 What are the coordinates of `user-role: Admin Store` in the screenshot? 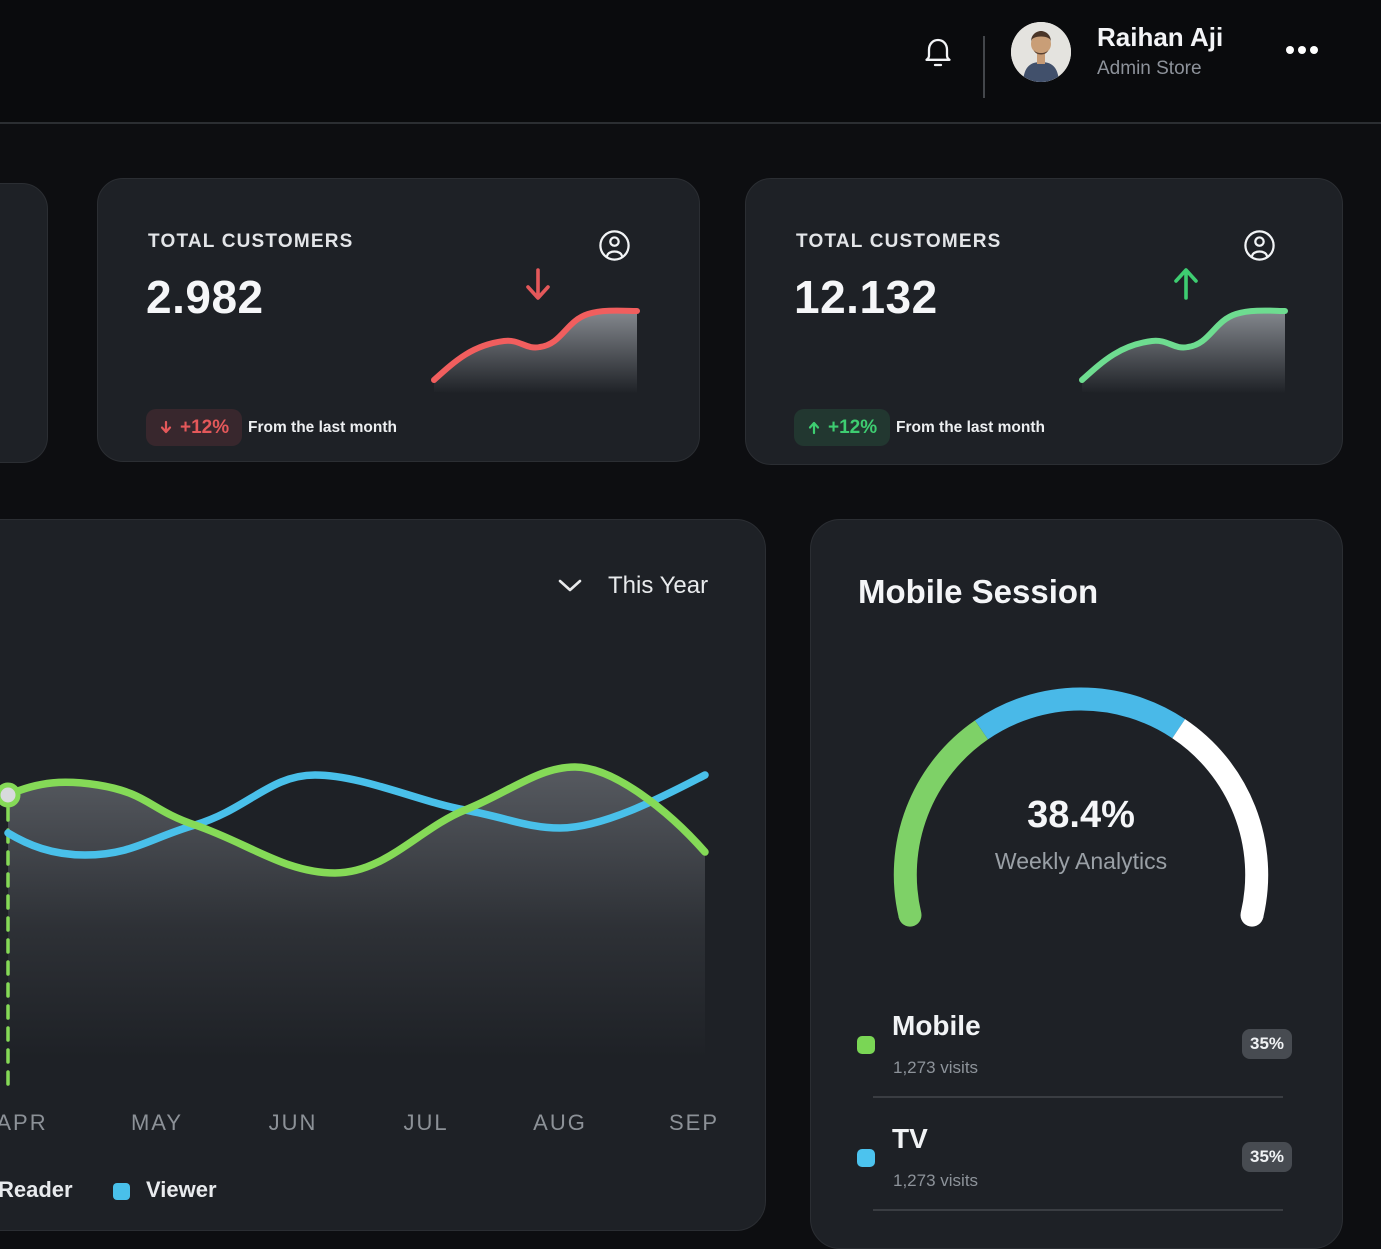 It's located at (1149, 68).